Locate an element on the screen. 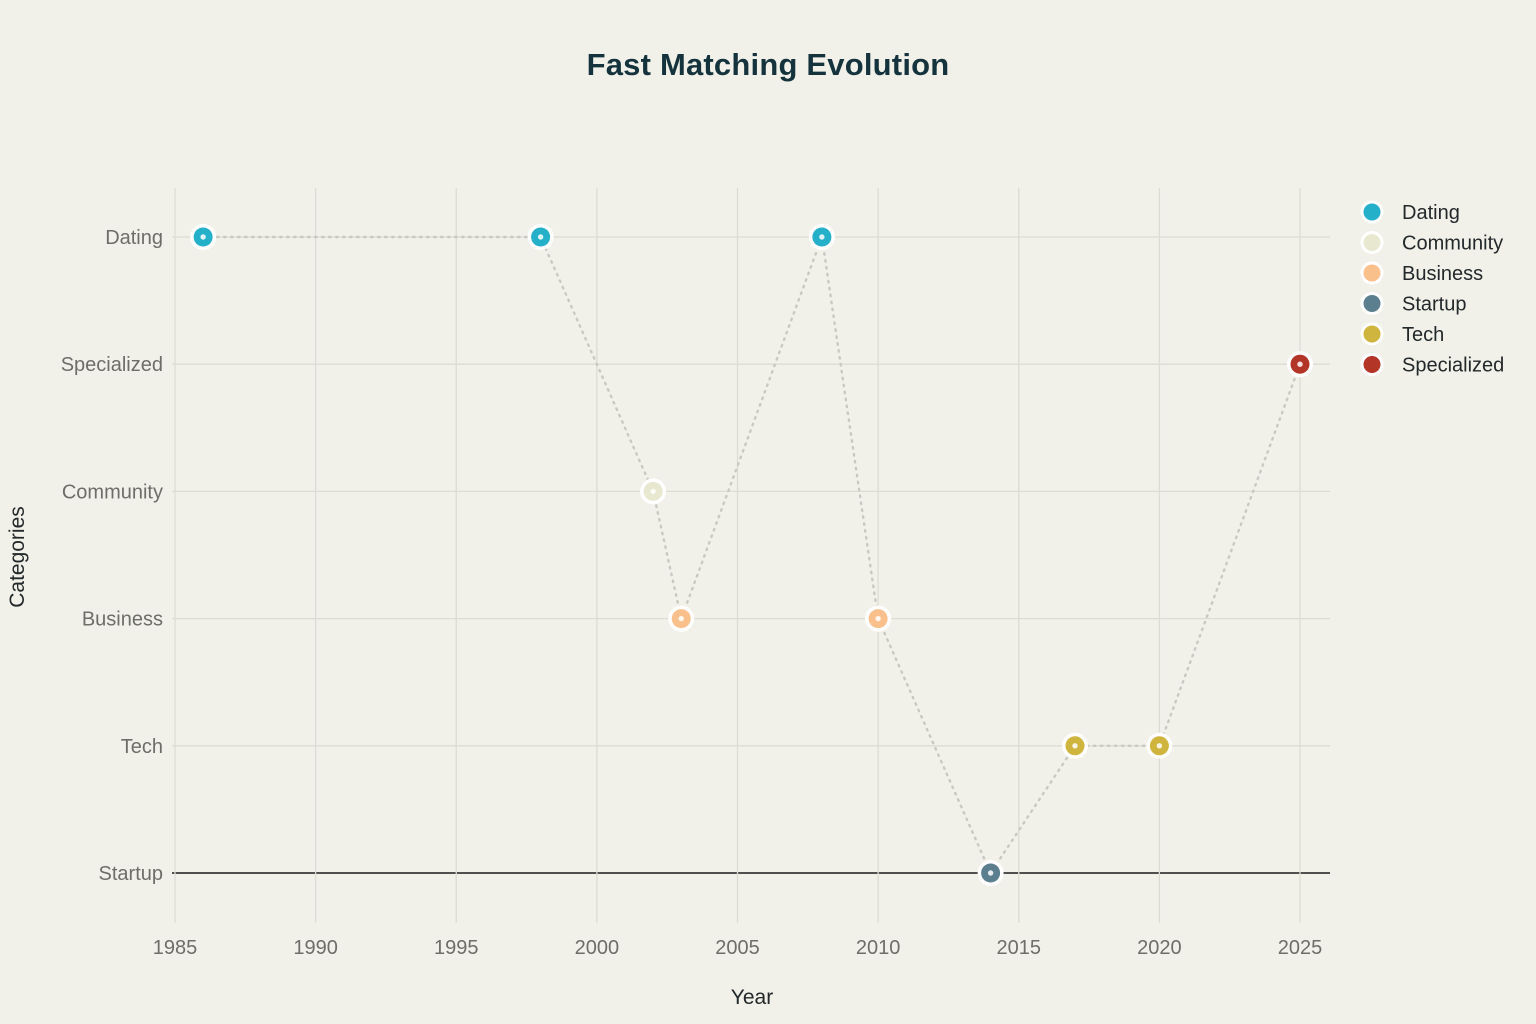  x-tick-label: 2005 is located at coordinates (737, 948).